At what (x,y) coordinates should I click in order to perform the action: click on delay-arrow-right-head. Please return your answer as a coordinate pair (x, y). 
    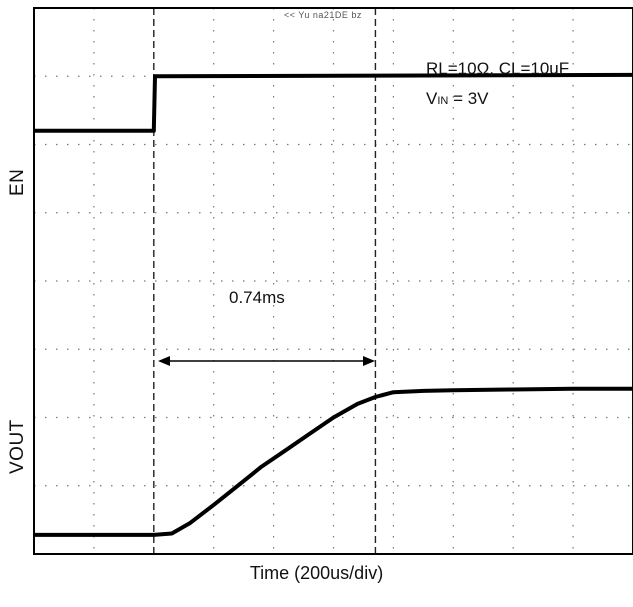
    Looking at the image, I should click on (369, 361).